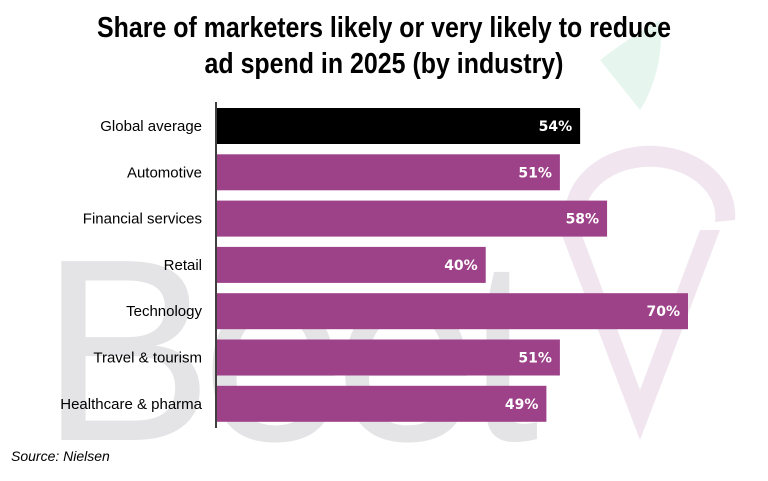 This screenshot has width=768, height=481. I want to click on chart-title-line-2: ad spend in 2025 (by industry), so click(384, 64).